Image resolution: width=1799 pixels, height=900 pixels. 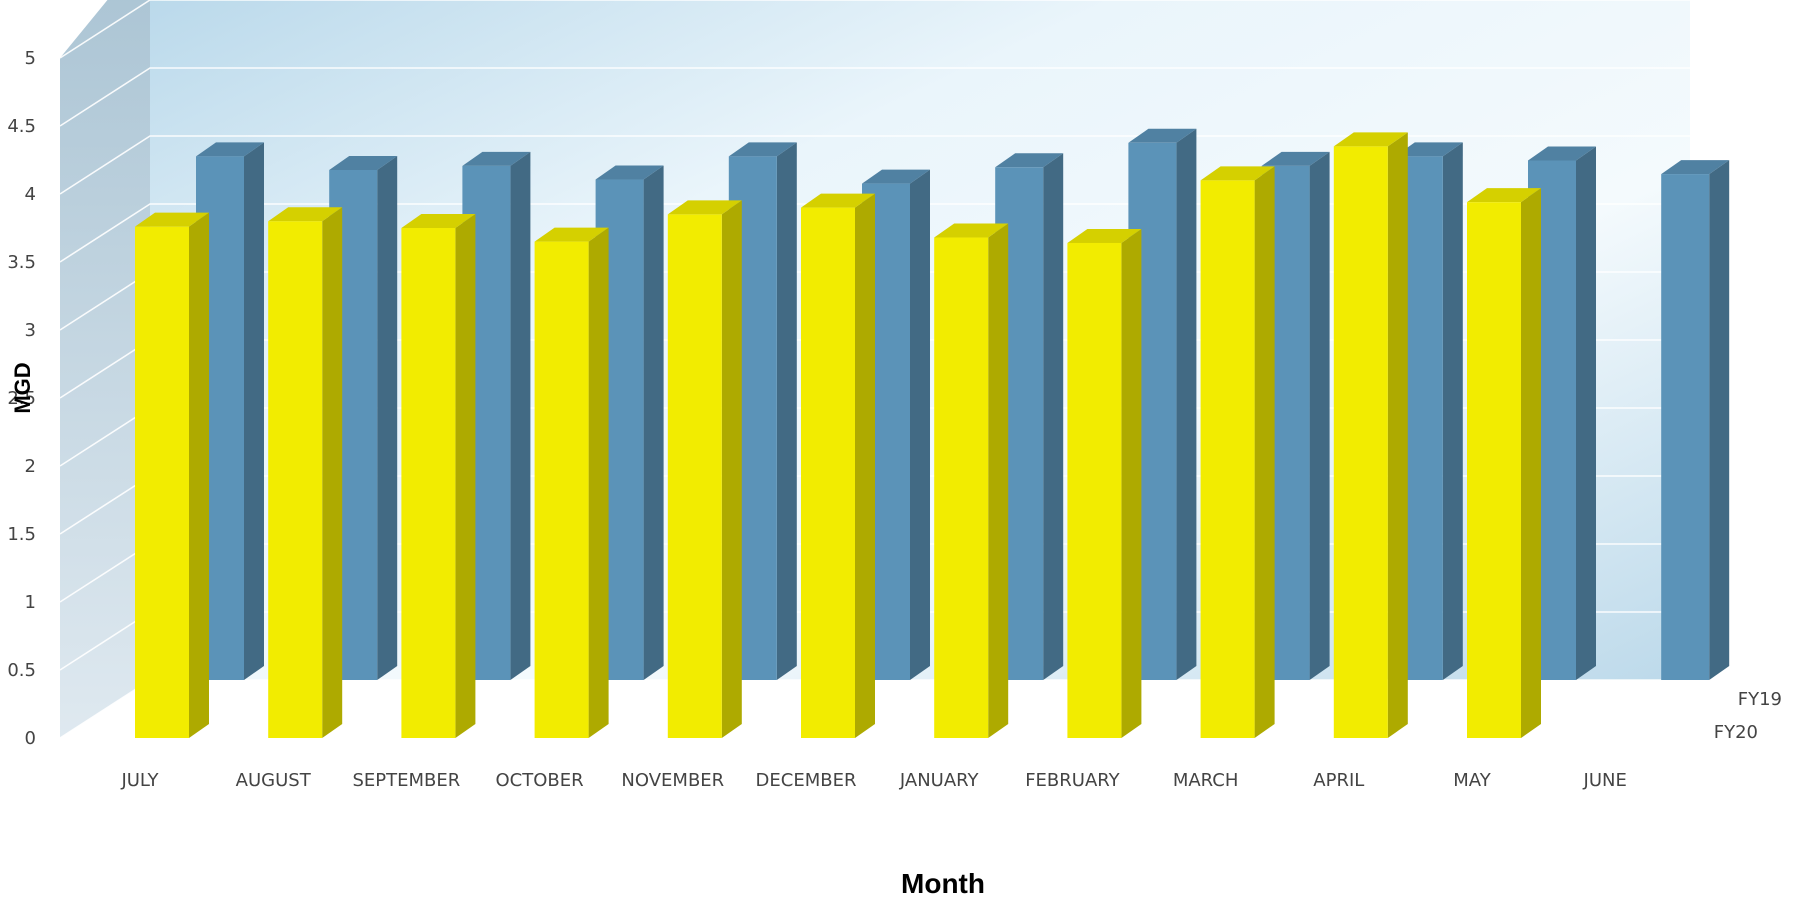 What do you see at coordinates (30, 466) in the screenshot?
I see `y-tick-label: 2` at bounding box center [30, 466].